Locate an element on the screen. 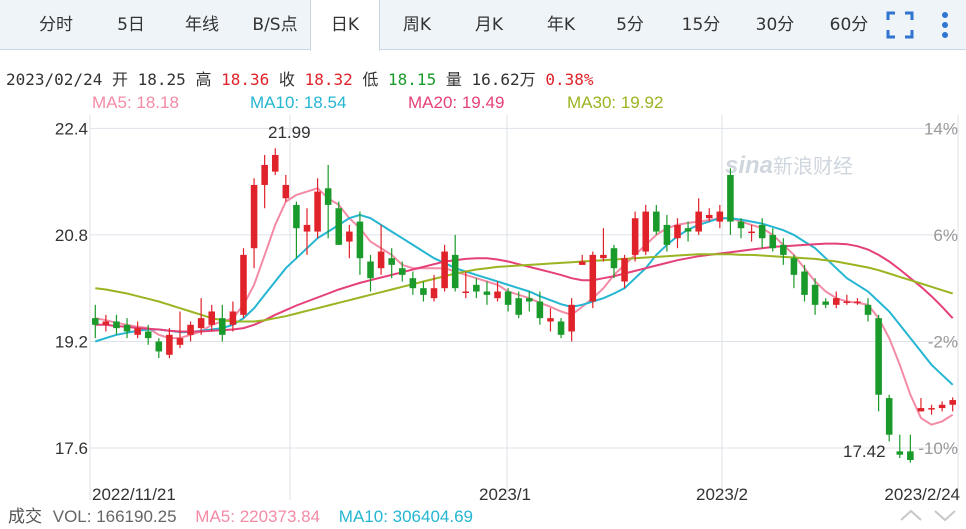  volume-title: 成交 is located at coordinates (25, 517).